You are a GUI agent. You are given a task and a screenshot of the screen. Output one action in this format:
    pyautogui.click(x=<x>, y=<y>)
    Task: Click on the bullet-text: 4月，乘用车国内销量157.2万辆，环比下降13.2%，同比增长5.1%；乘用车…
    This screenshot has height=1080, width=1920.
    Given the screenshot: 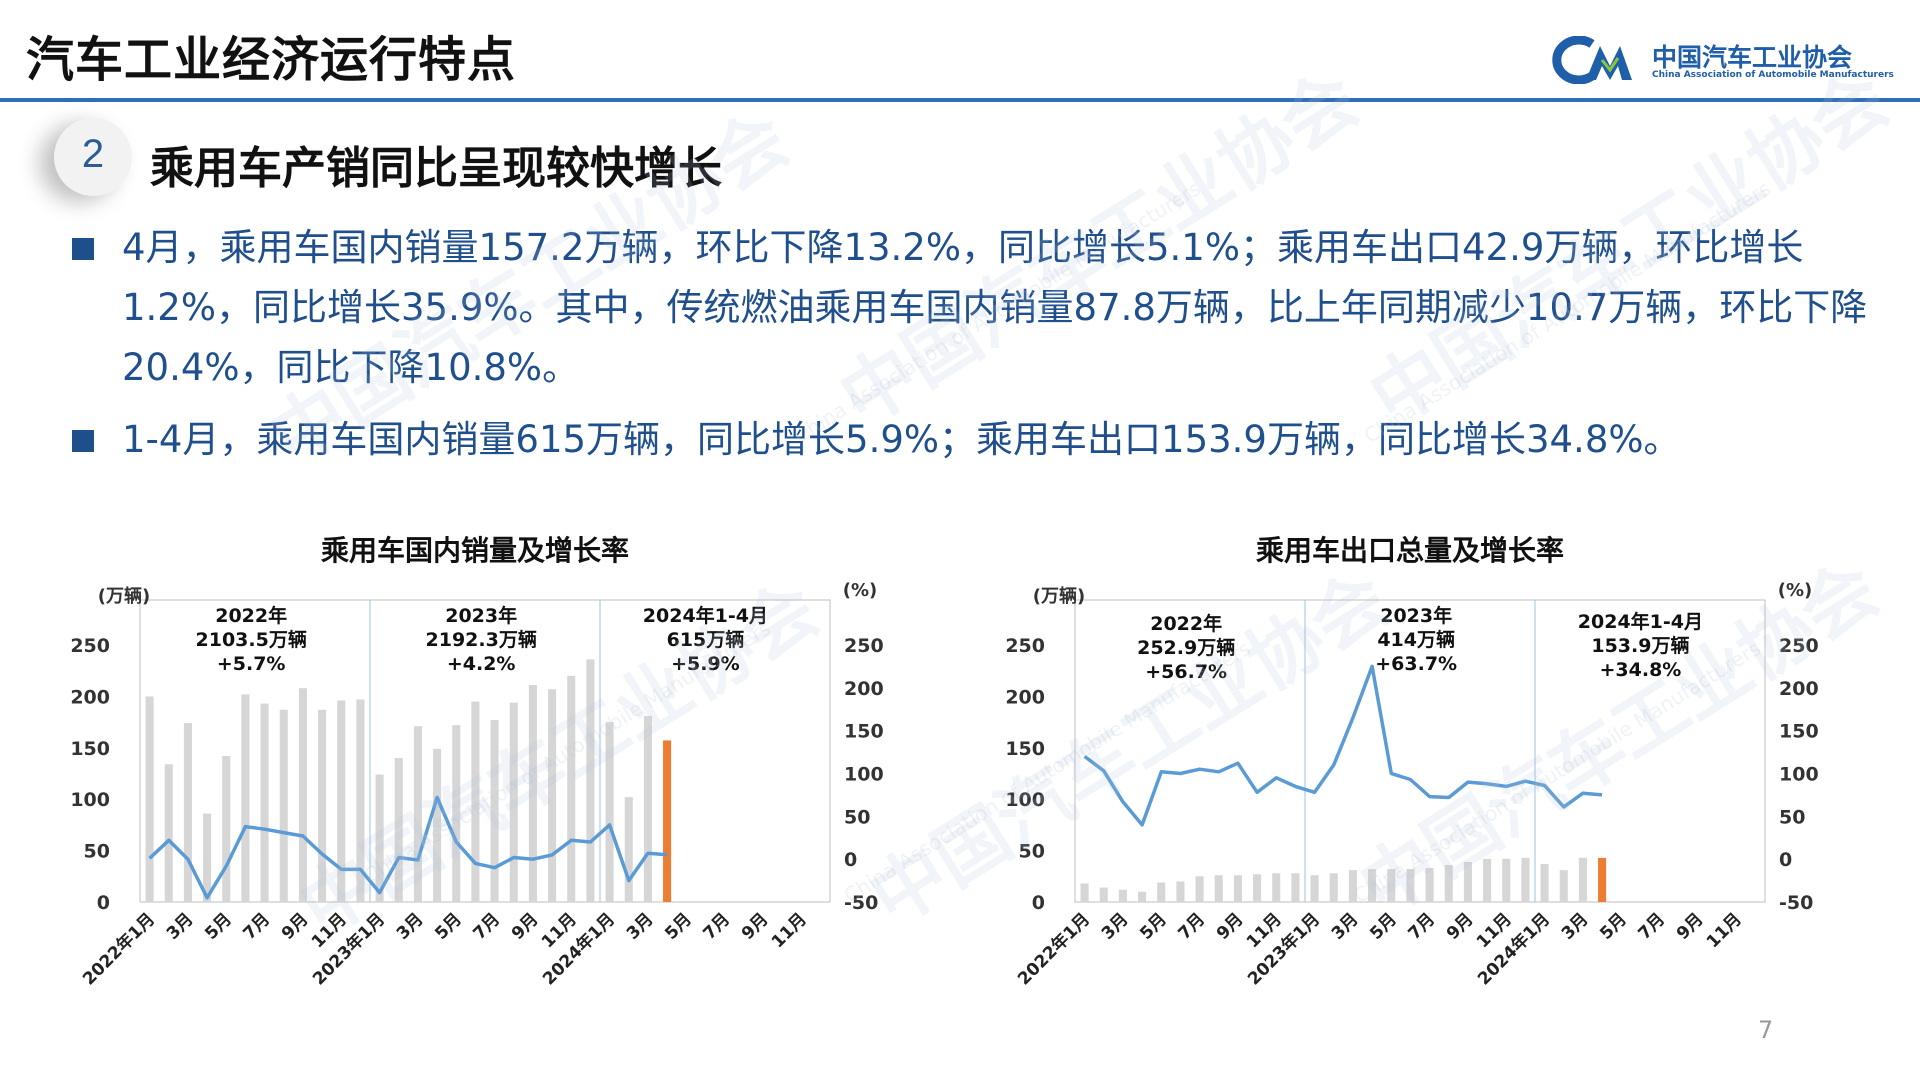 What is the action you would take?
    pyautogui.click(x=995, y=307)
    